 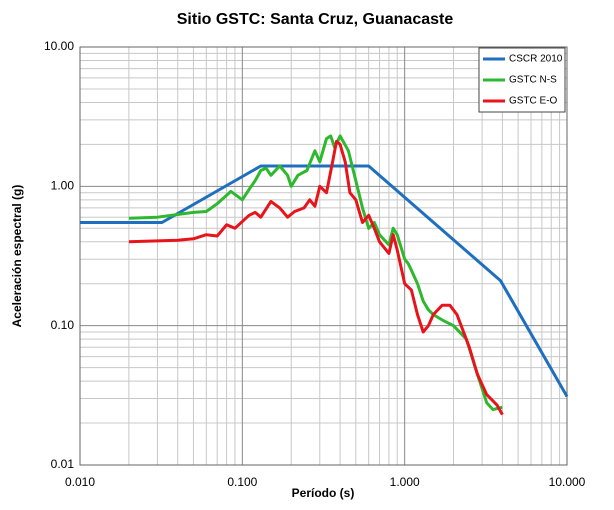 What do you see at coordinates (63, 325) in the screenshot?
I see `y-tick-label: 0.10` at bounding box center [63, 325].